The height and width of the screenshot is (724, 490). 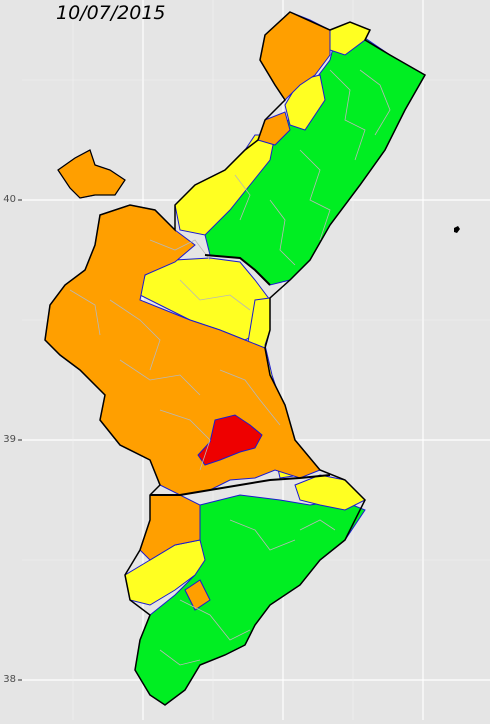 I want to click on province-boundaries, so click(x=240, y=375).